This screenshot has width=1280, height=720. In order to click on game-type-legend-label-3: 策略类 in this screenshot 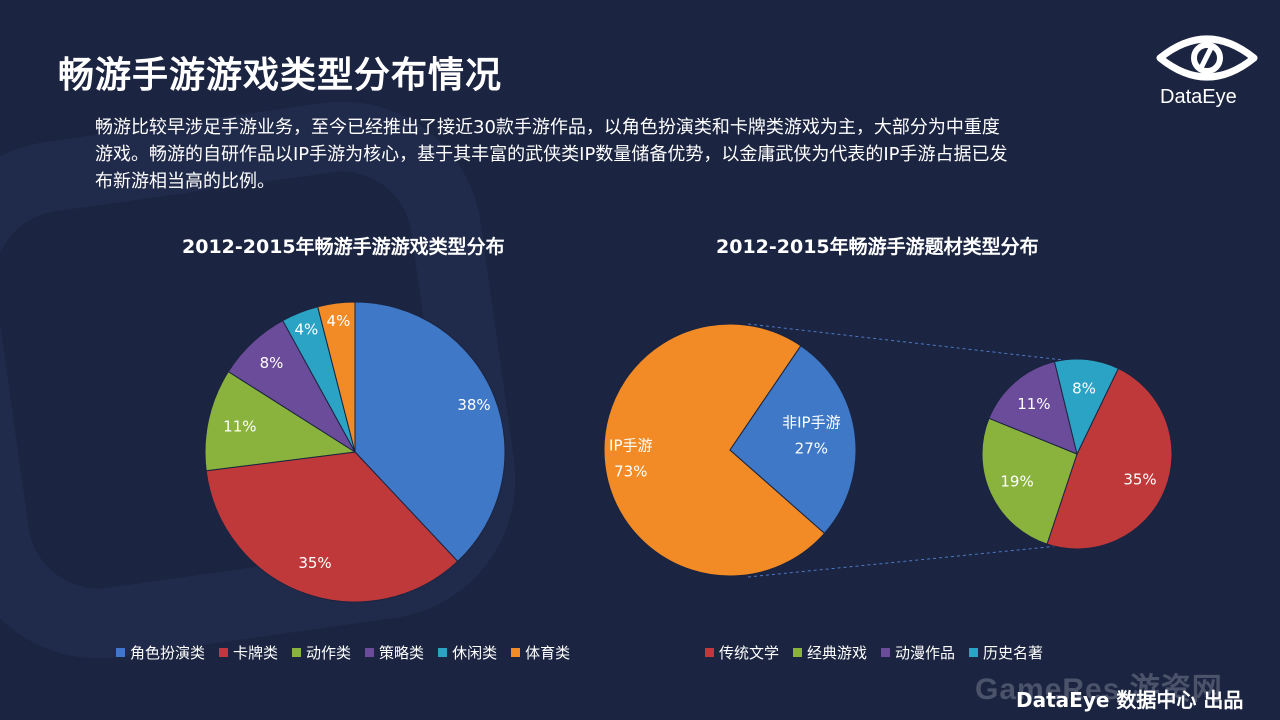, I will do `click(402, 653)`.